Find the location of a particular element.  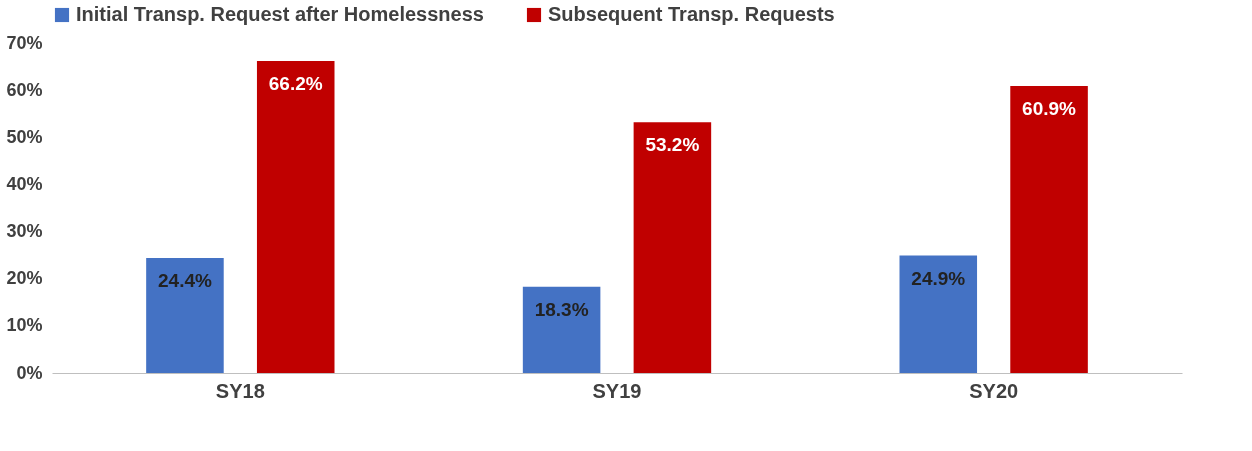

legend-label: Initial Transp. Request after Homelessness is located at coordinates (280, 14).